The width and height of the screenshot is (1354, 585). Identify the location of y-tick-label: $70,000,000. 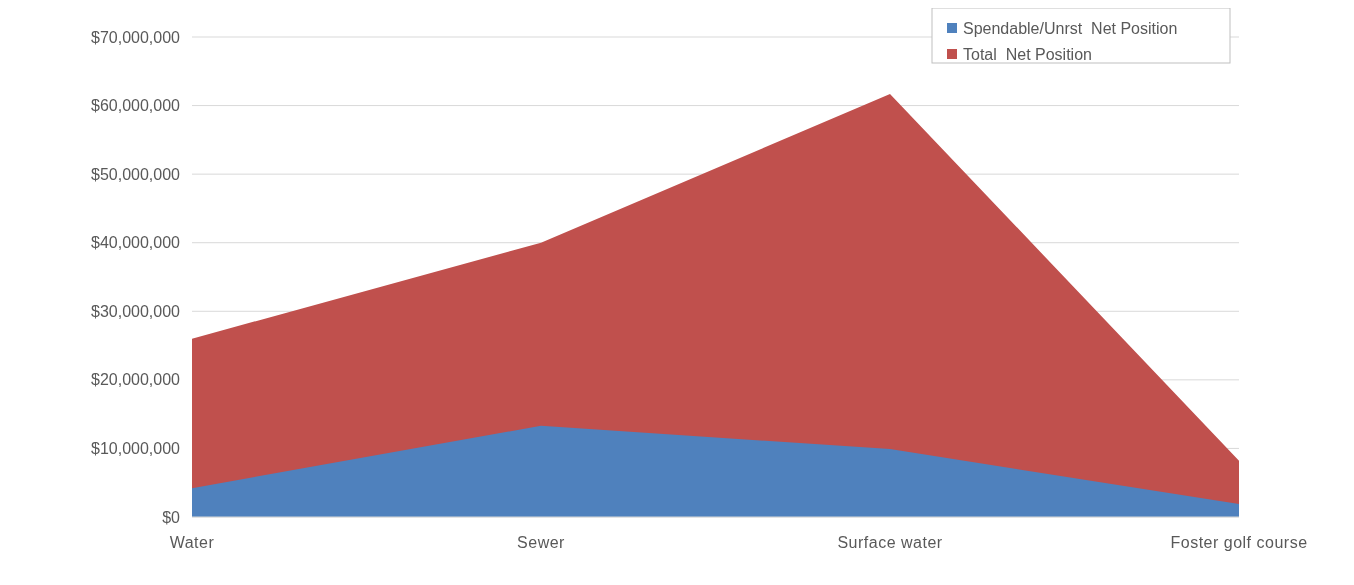
(136, 37).